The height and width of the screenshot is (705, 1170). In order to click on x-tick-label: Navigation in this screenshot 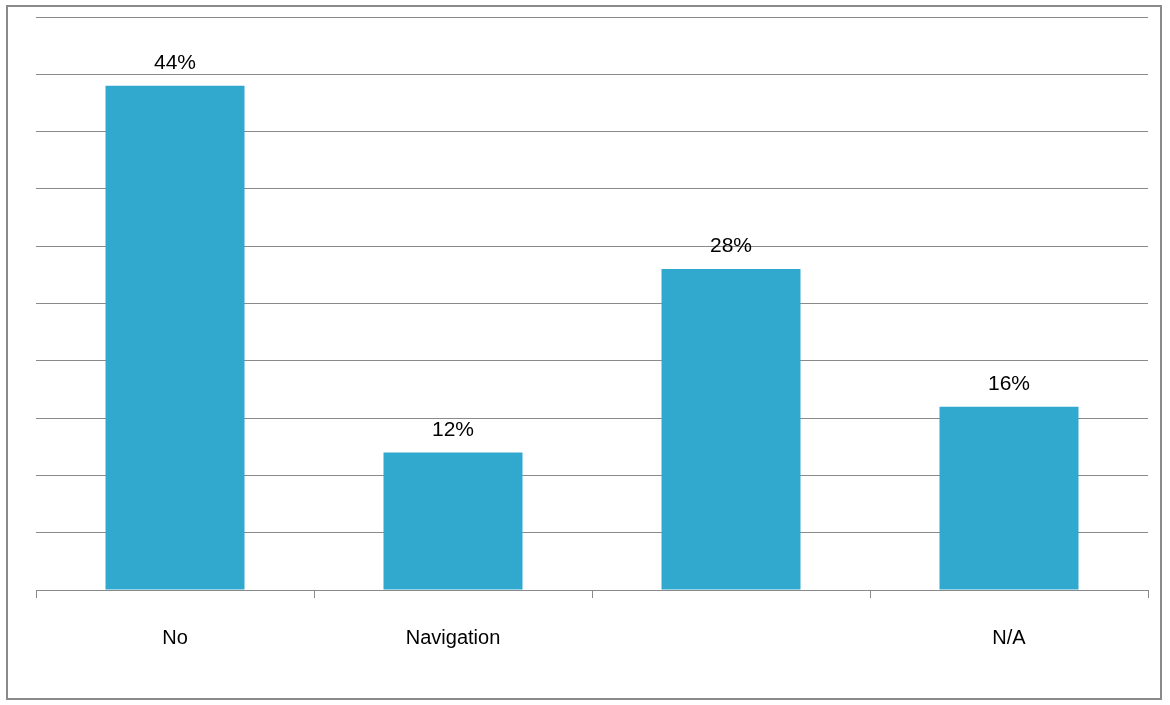, I will do `click(453, 636)`.